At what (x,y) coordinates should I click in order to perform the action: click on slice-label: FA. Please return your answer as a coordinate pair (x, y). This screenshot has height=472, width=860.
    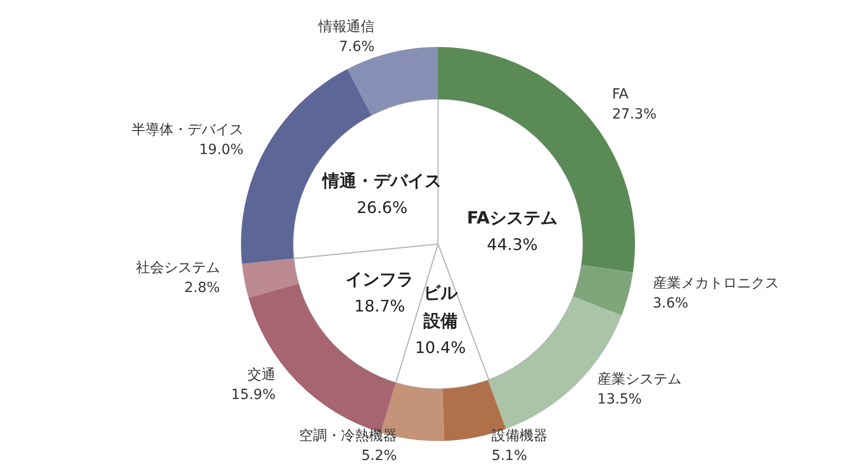
    Looking at the image, I should click on (620, 94).